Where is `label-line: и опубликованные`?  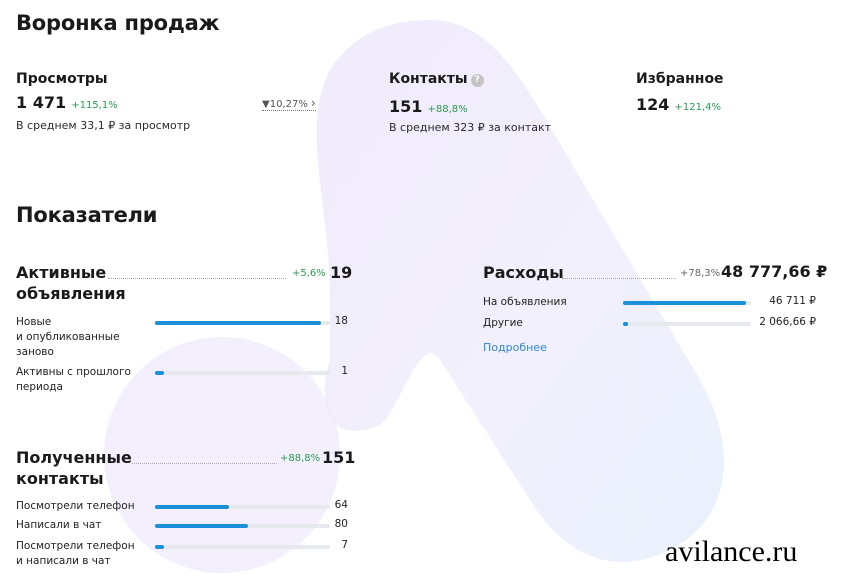 label-line: и опубликованные is located at coordinates (68, 337).